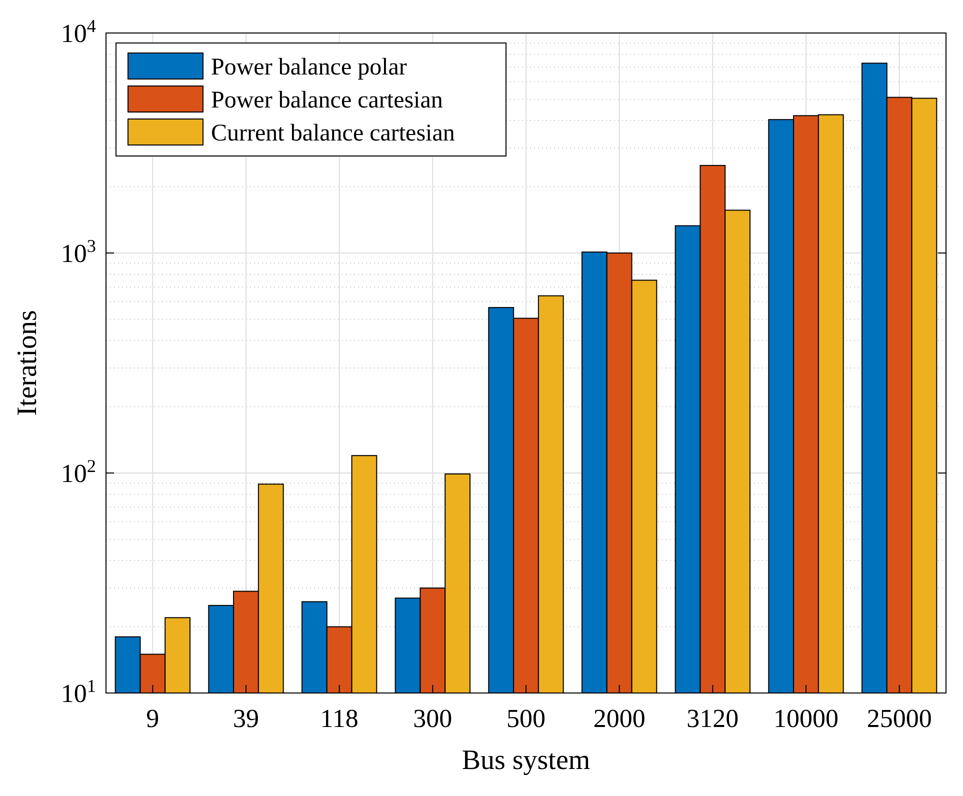 This screenshot has height=796, width=963. Describe the element at coordinates (806, 718) in the screenshot. I see `x-tick-label: 10000` at that location.